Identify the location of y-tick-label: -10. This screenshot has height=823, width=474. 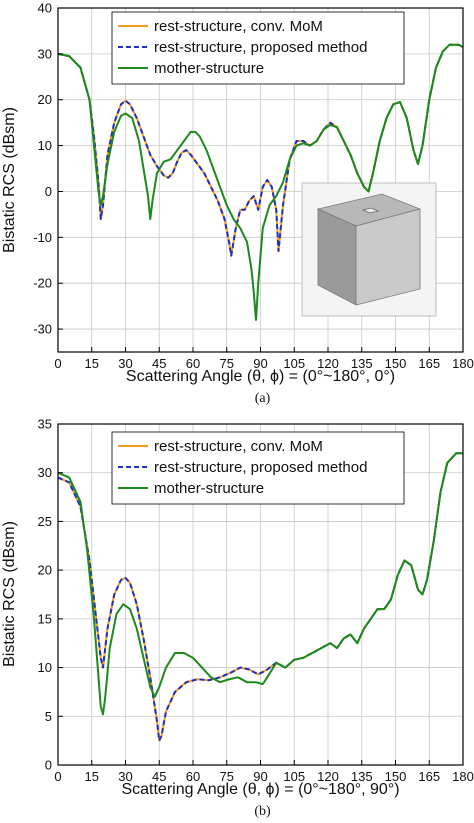
(42, 237).